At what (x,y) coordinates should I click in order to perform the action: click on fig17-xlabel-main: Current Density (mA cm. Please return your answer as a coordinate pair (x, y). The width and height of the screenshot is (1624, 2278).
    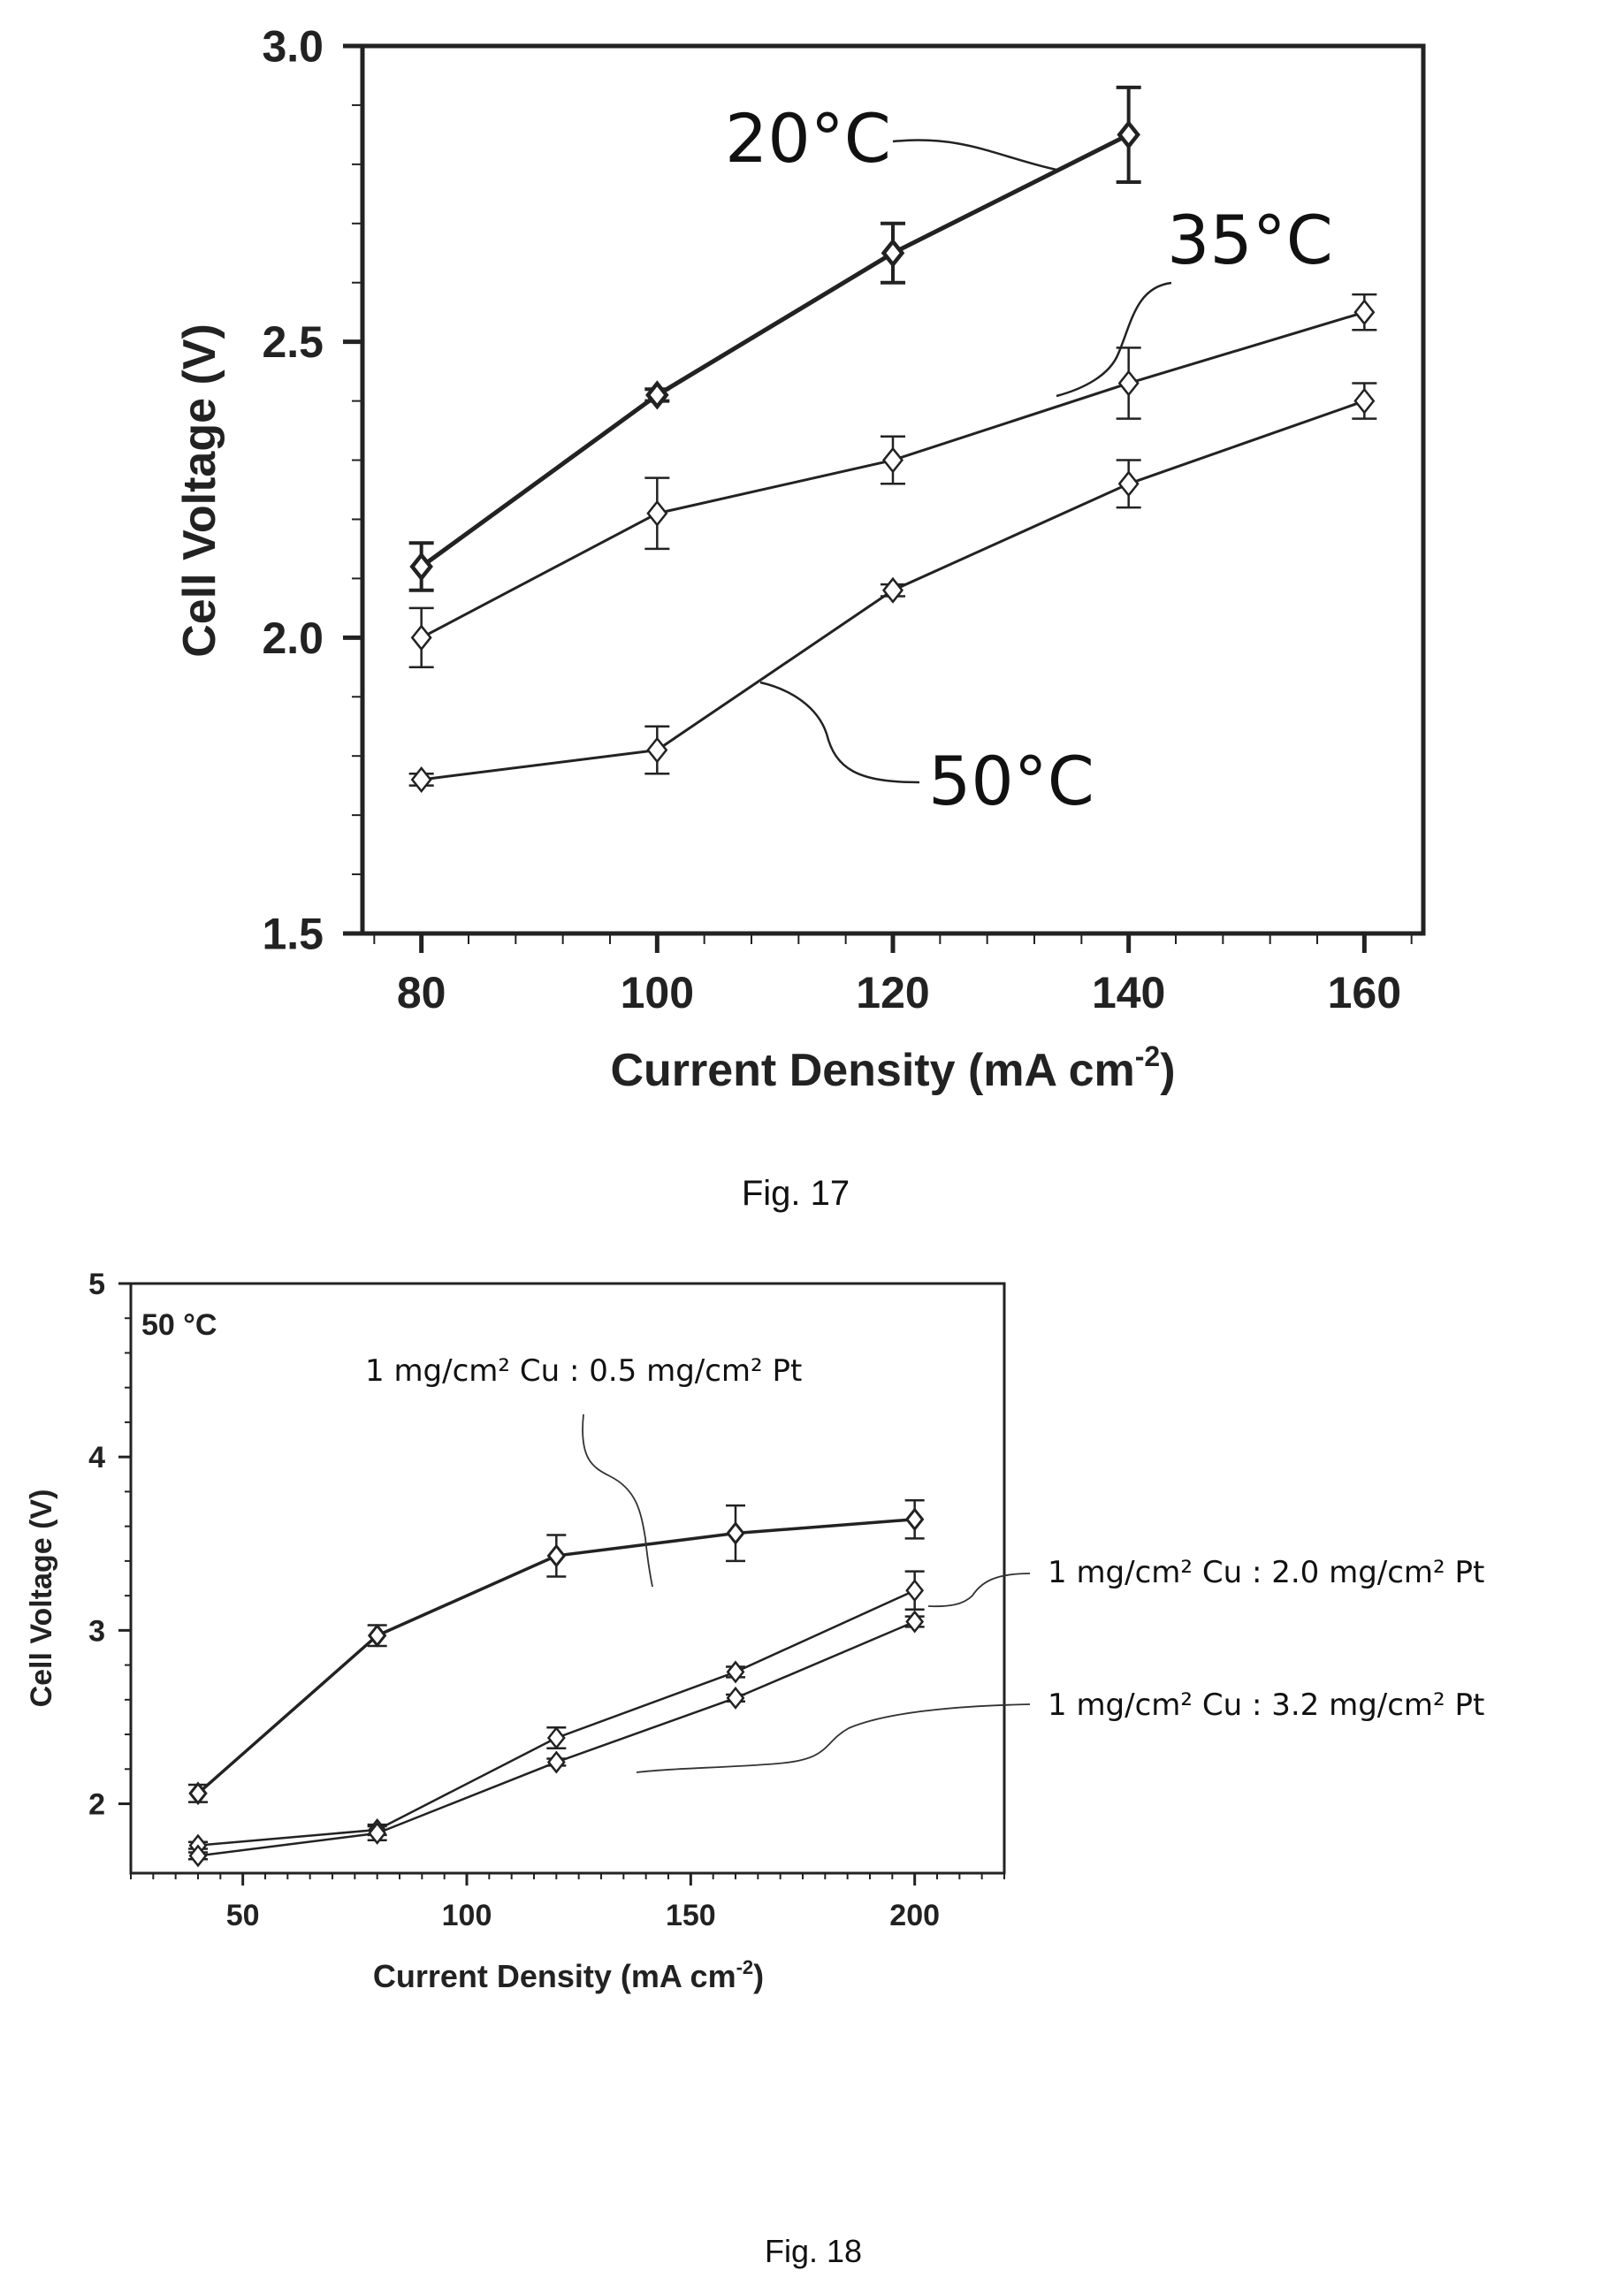
    Looking at the image, I should click on (872, 1070).